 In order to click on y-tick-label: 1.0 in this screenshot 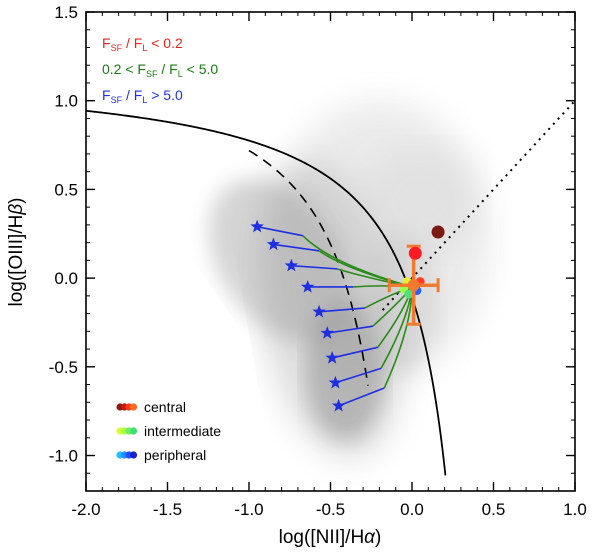, I will do `click(66, 101)`.